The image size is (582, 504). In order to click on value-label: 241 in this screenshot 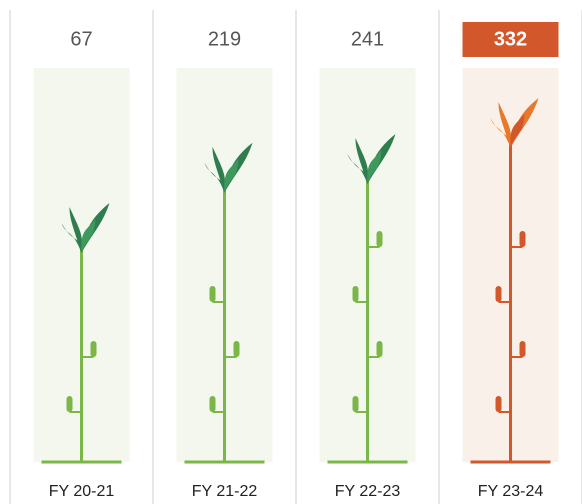, I will do `click(367, 39)`.